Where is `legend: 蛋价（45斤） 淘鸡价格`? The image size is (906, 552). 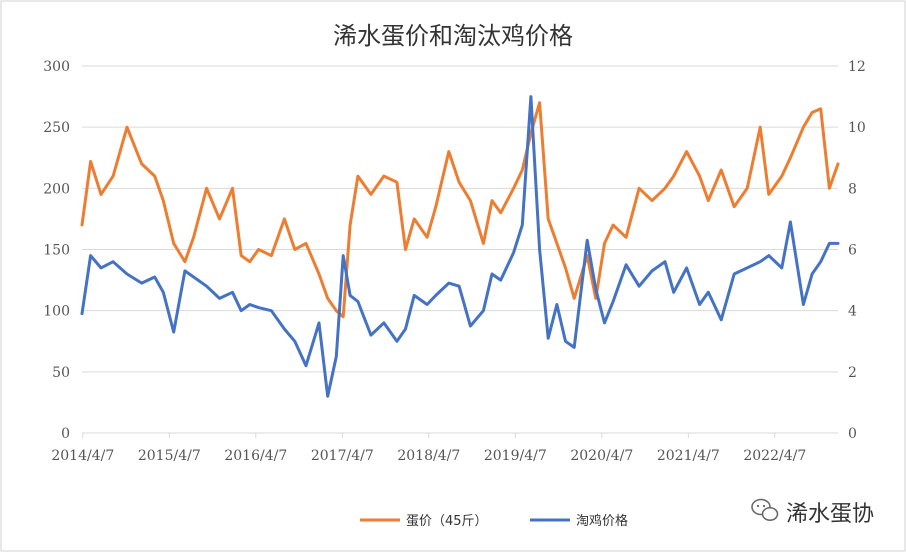
legend: 蛋价（45斤） 淘鸡价格 is located at coordinates (494, 521).